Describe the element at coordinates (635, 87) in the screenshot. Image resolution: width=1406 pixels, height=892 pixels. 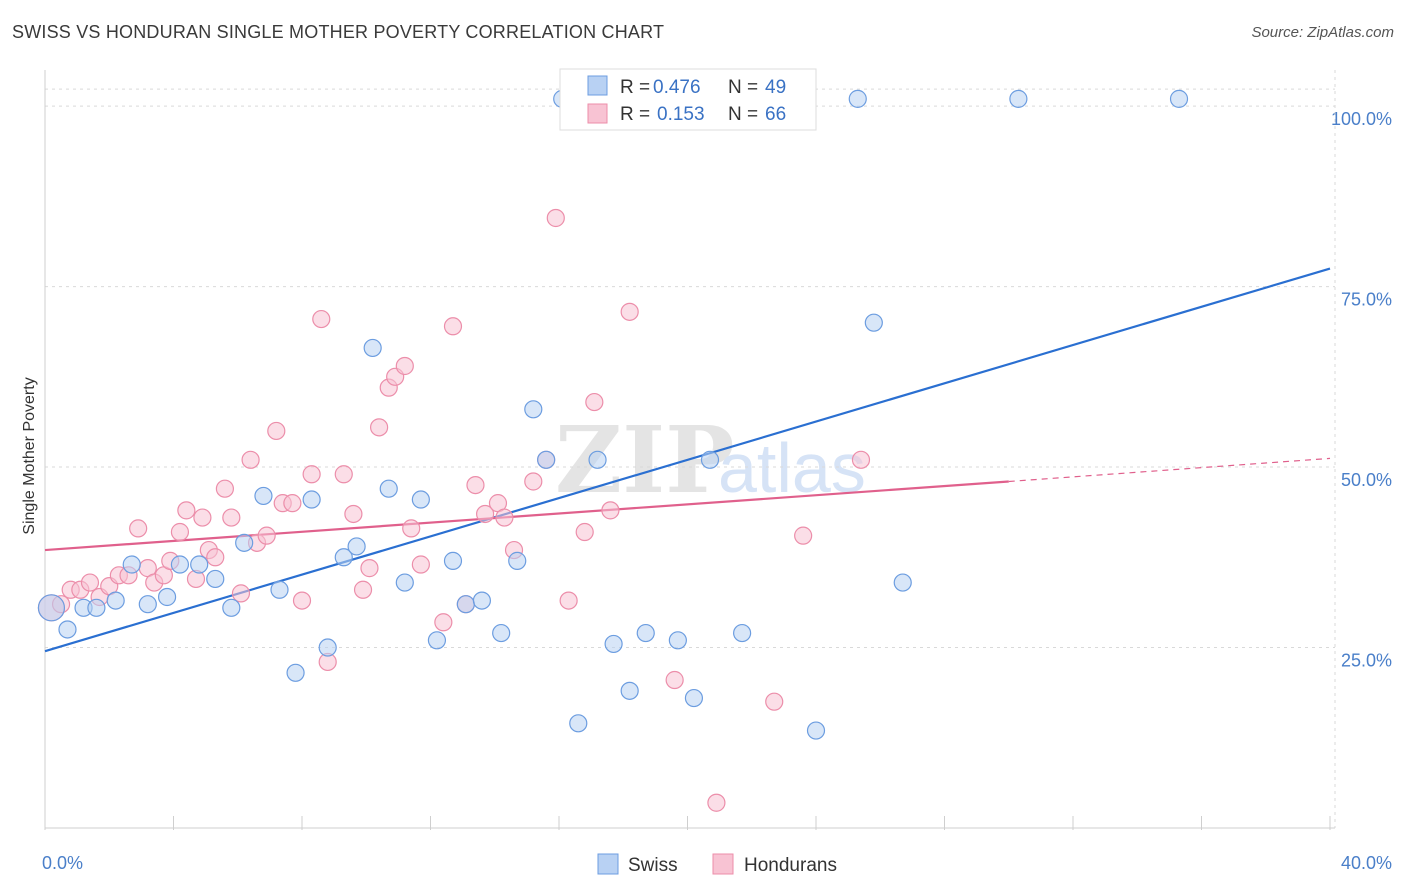
I see `legend-r-label-swiss: R =` at that location.